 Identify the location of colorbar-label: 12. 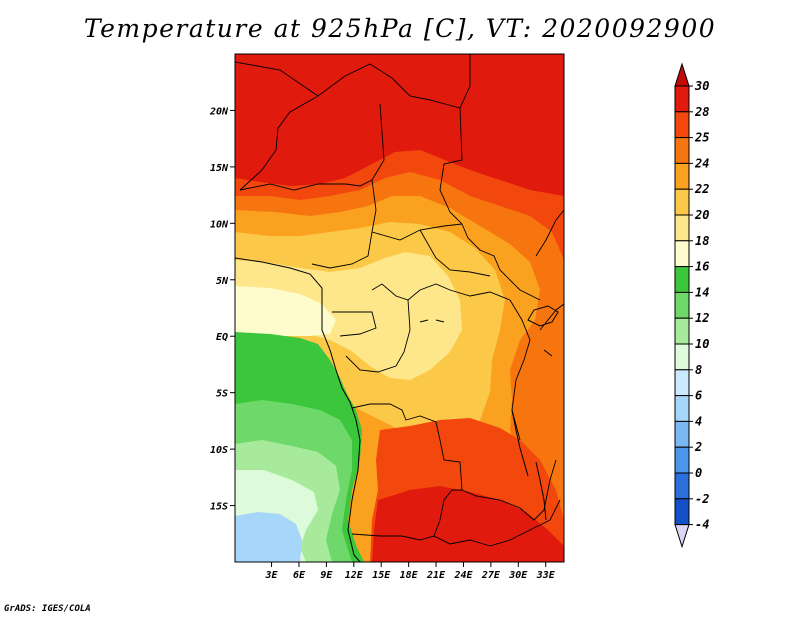
(702, 318).